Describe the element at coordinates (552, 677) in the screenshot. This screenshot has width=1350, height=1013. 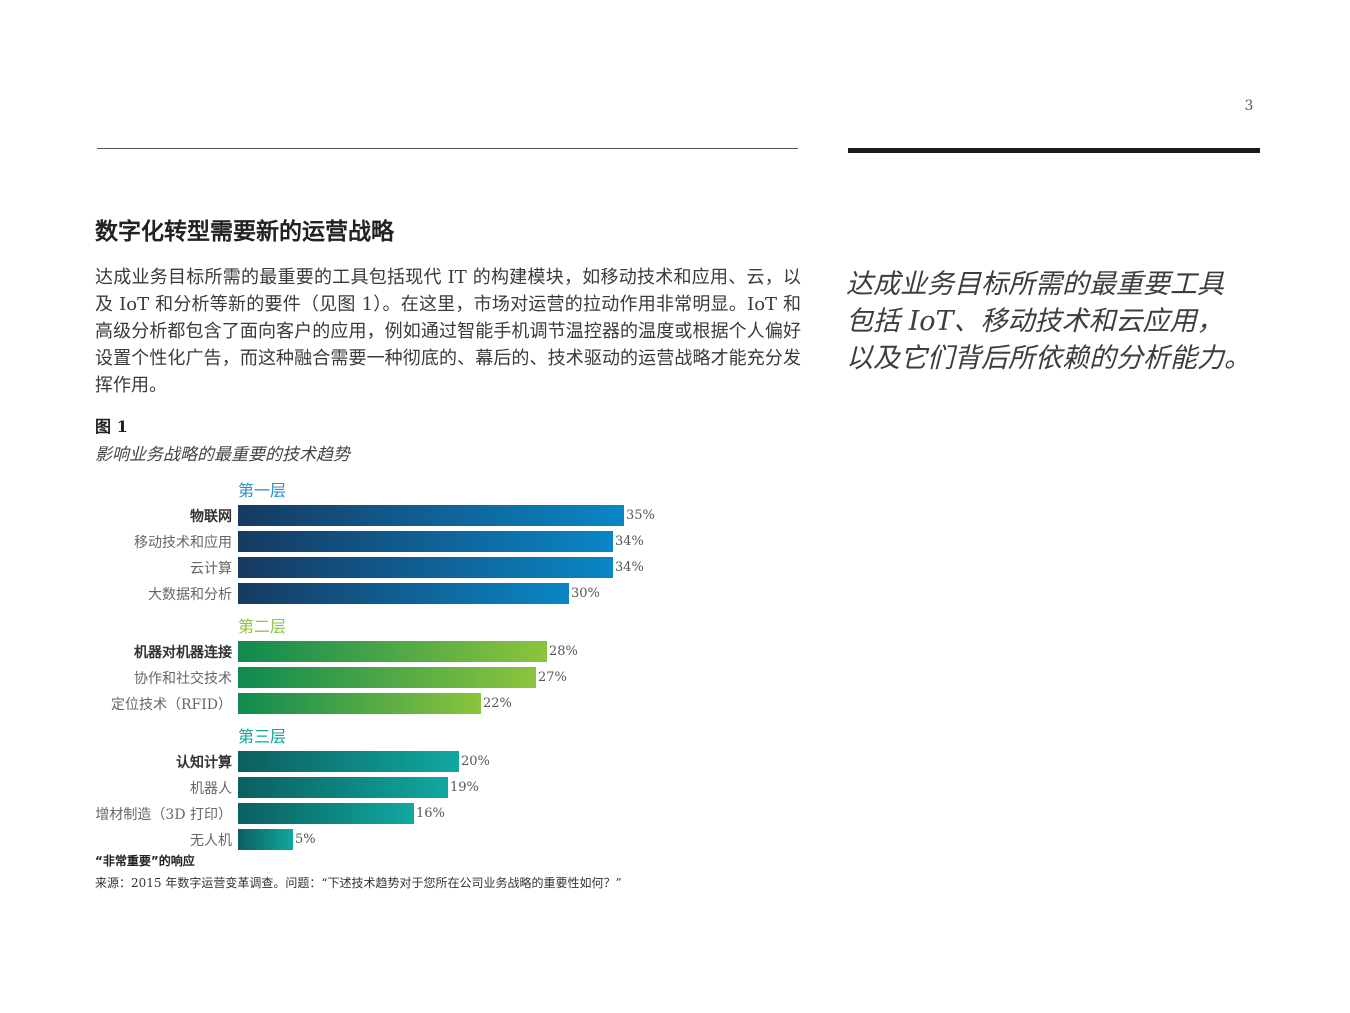
I see `value-label: 27%` at that location.